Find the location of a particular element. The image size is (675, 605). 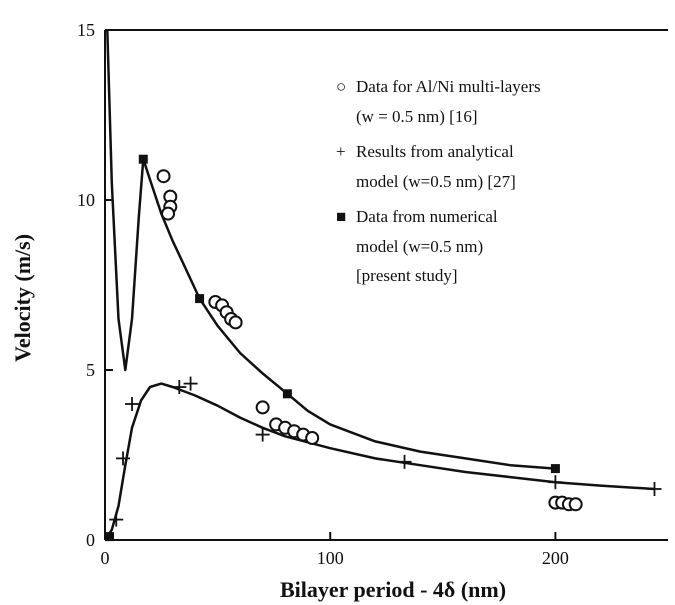

legend-symbol-square: ■ is located at coordinates (341, 216).